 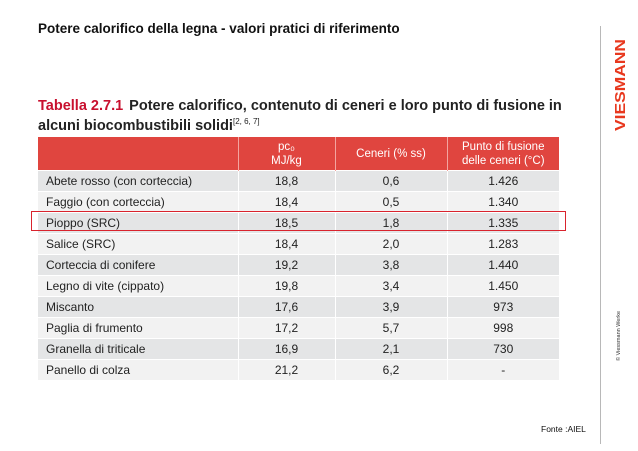 I want to click on cell-calorific-value: 17,2, so click(x=286, y=328).